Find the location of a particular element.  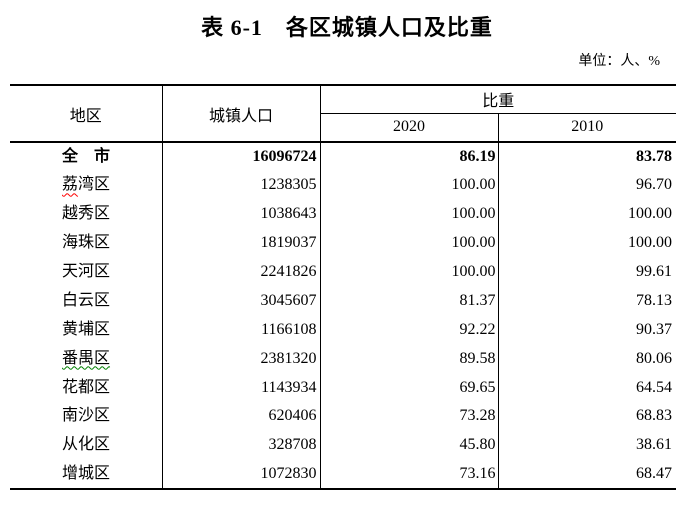

population-cell: 620406 is located at coordinates (241, 416).